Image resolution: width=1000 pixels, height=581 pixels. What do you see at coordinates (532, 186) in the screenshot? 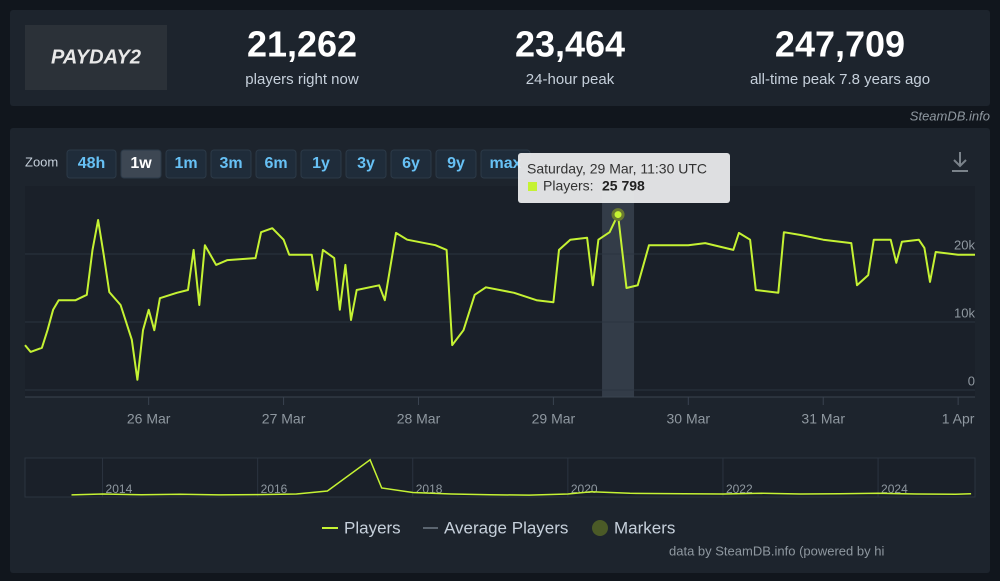
I see `tooltip-swatch` at bounding box center [532, 186].